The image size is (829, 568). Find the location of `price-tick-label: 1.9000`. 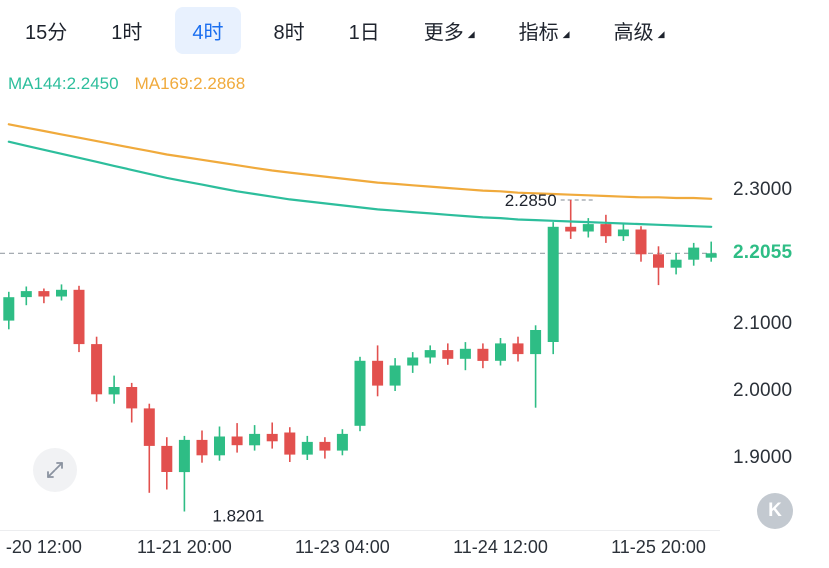

price-tick-label: 1.9000 is located at coordinates (763, 457).